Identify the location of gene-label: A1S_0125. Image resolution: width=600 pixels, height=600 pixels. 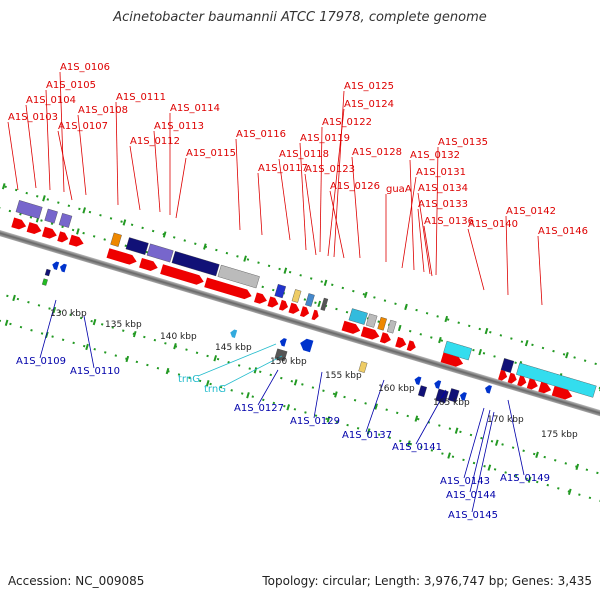
(369, 86).